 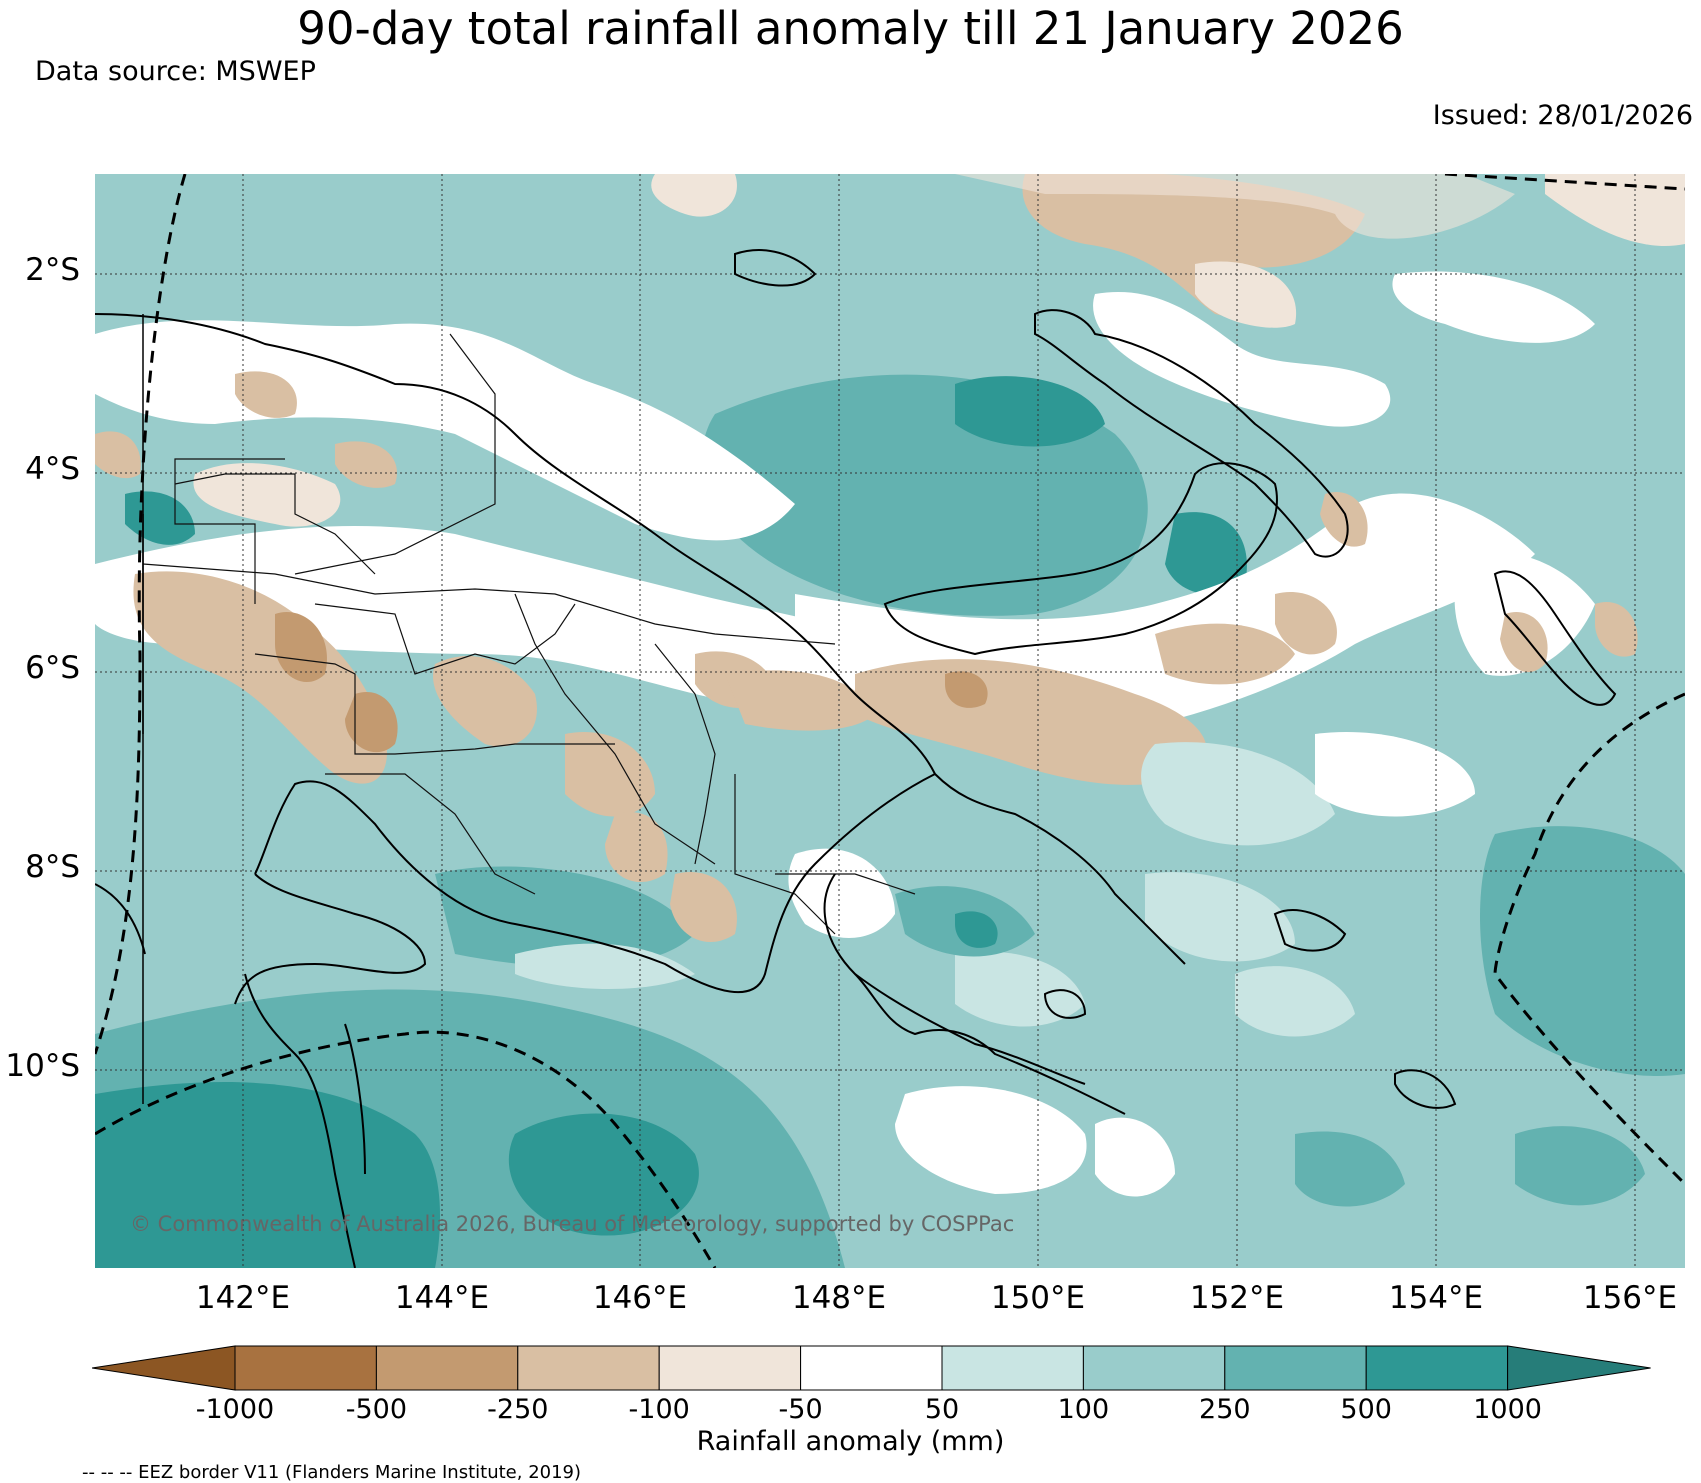 I want to click on colorbar-tick-label: -1000, so click(x=235, y=1409).